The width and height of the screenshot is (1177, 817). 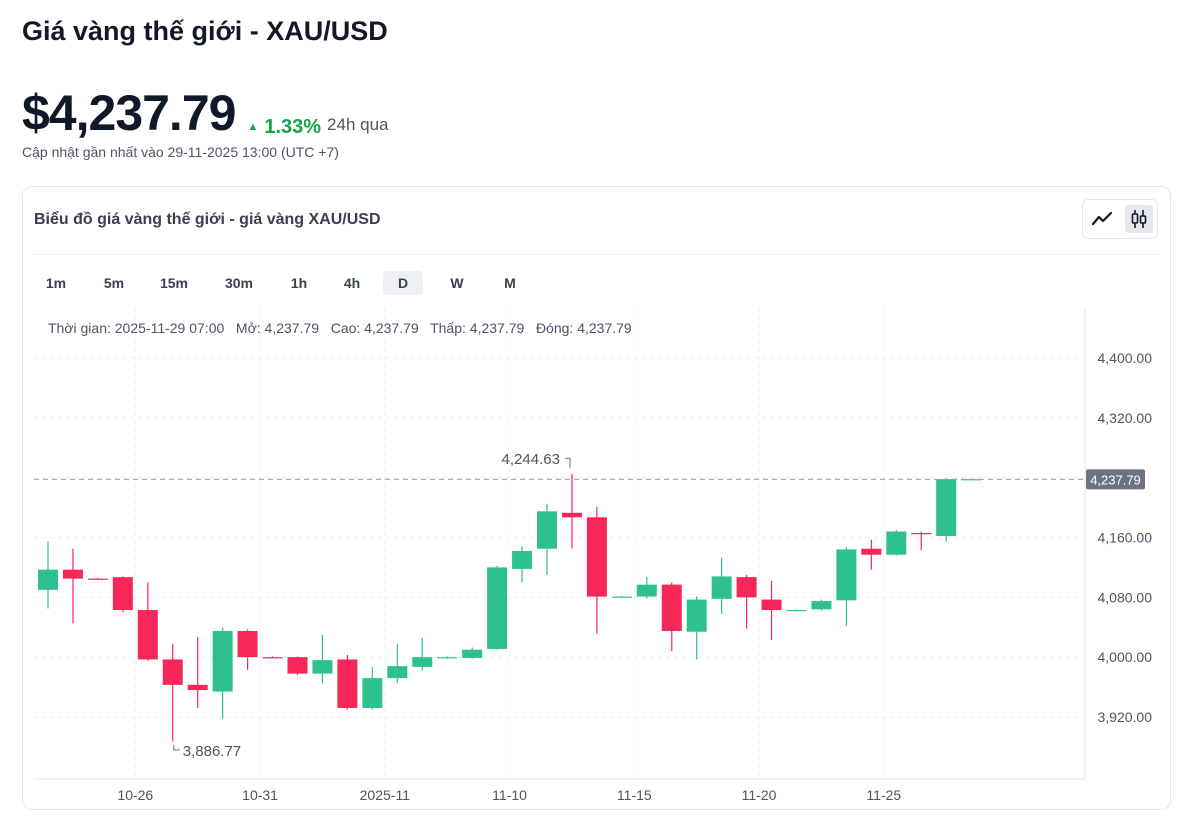 What do you see at coordinates (1120, 219) in the screenshot?
I see `chart-type-toggle` at bounding box center [1120, 219].